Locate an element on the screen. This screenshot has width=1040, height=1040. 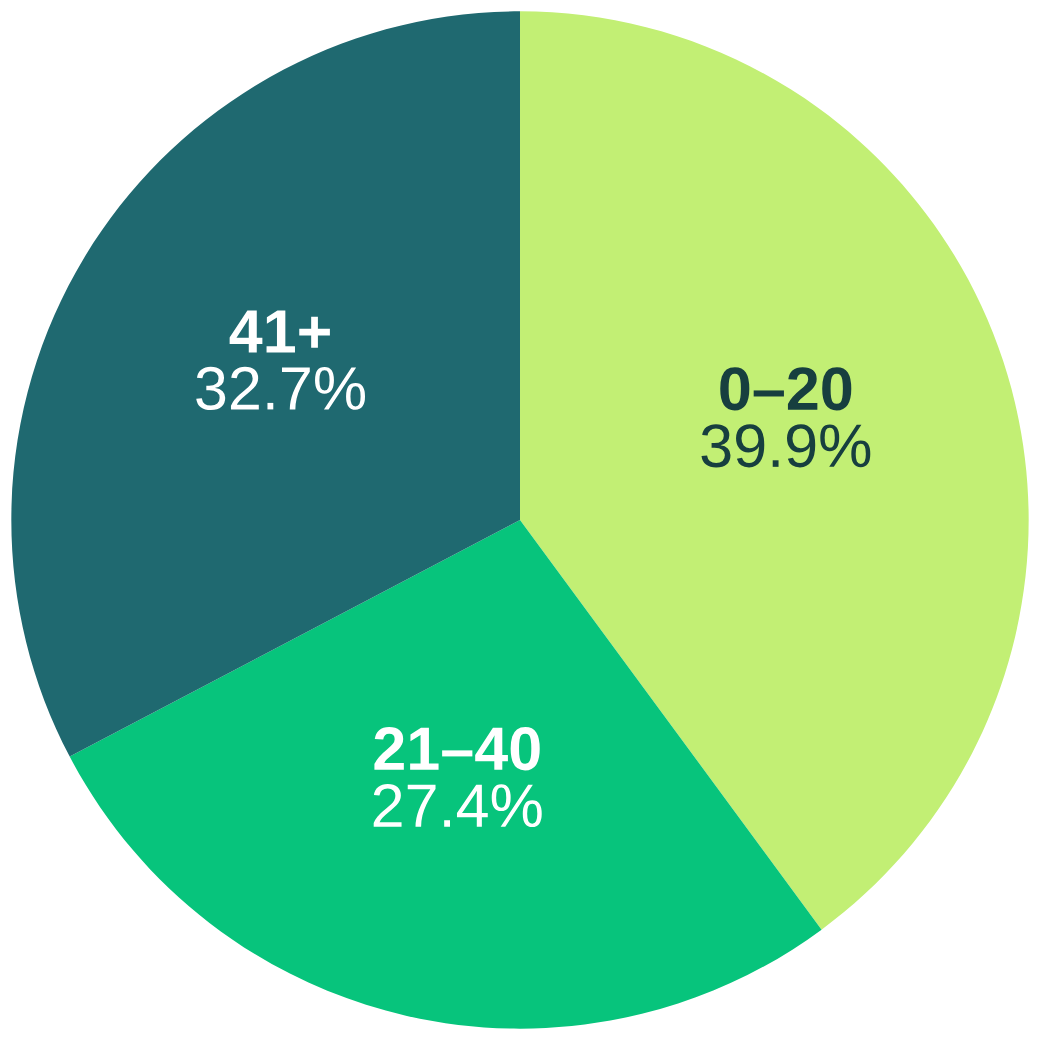
data-label: 32.7% is located at coordinates (281, 388).